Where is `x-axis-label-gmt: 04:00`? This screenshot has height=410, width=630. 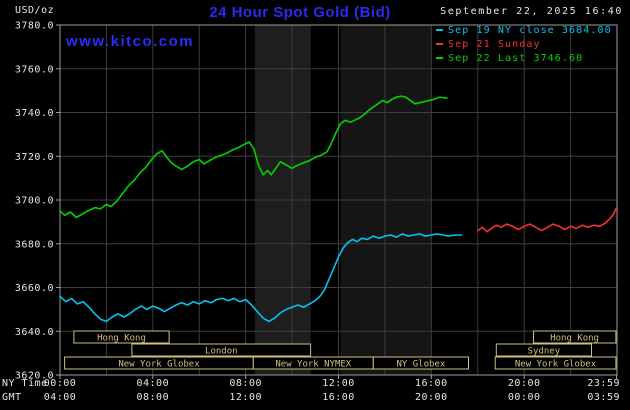
x-axis-label-gmt: 04:00 is located at coordinates (60, 397).